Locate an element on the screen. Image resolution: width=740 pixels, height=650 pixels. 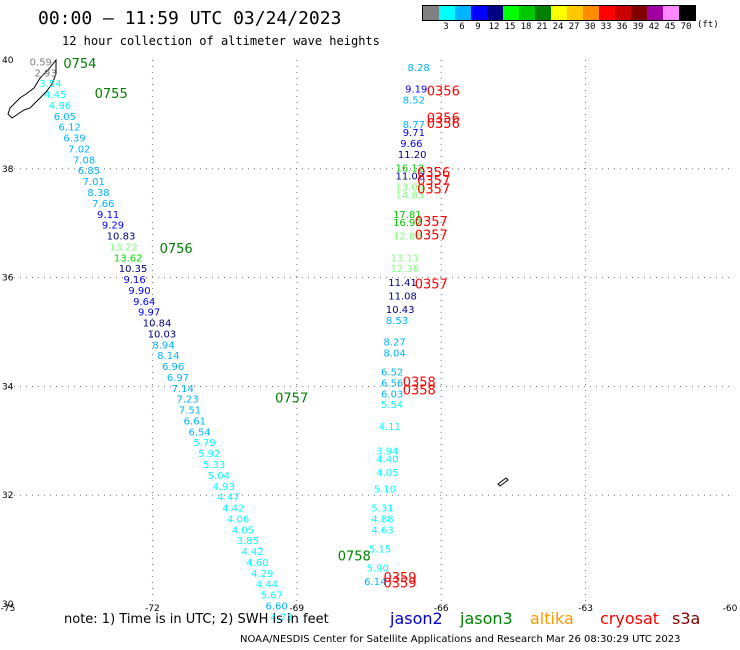
wave-height-value: 6.56 is located at coordinates (392, 383).